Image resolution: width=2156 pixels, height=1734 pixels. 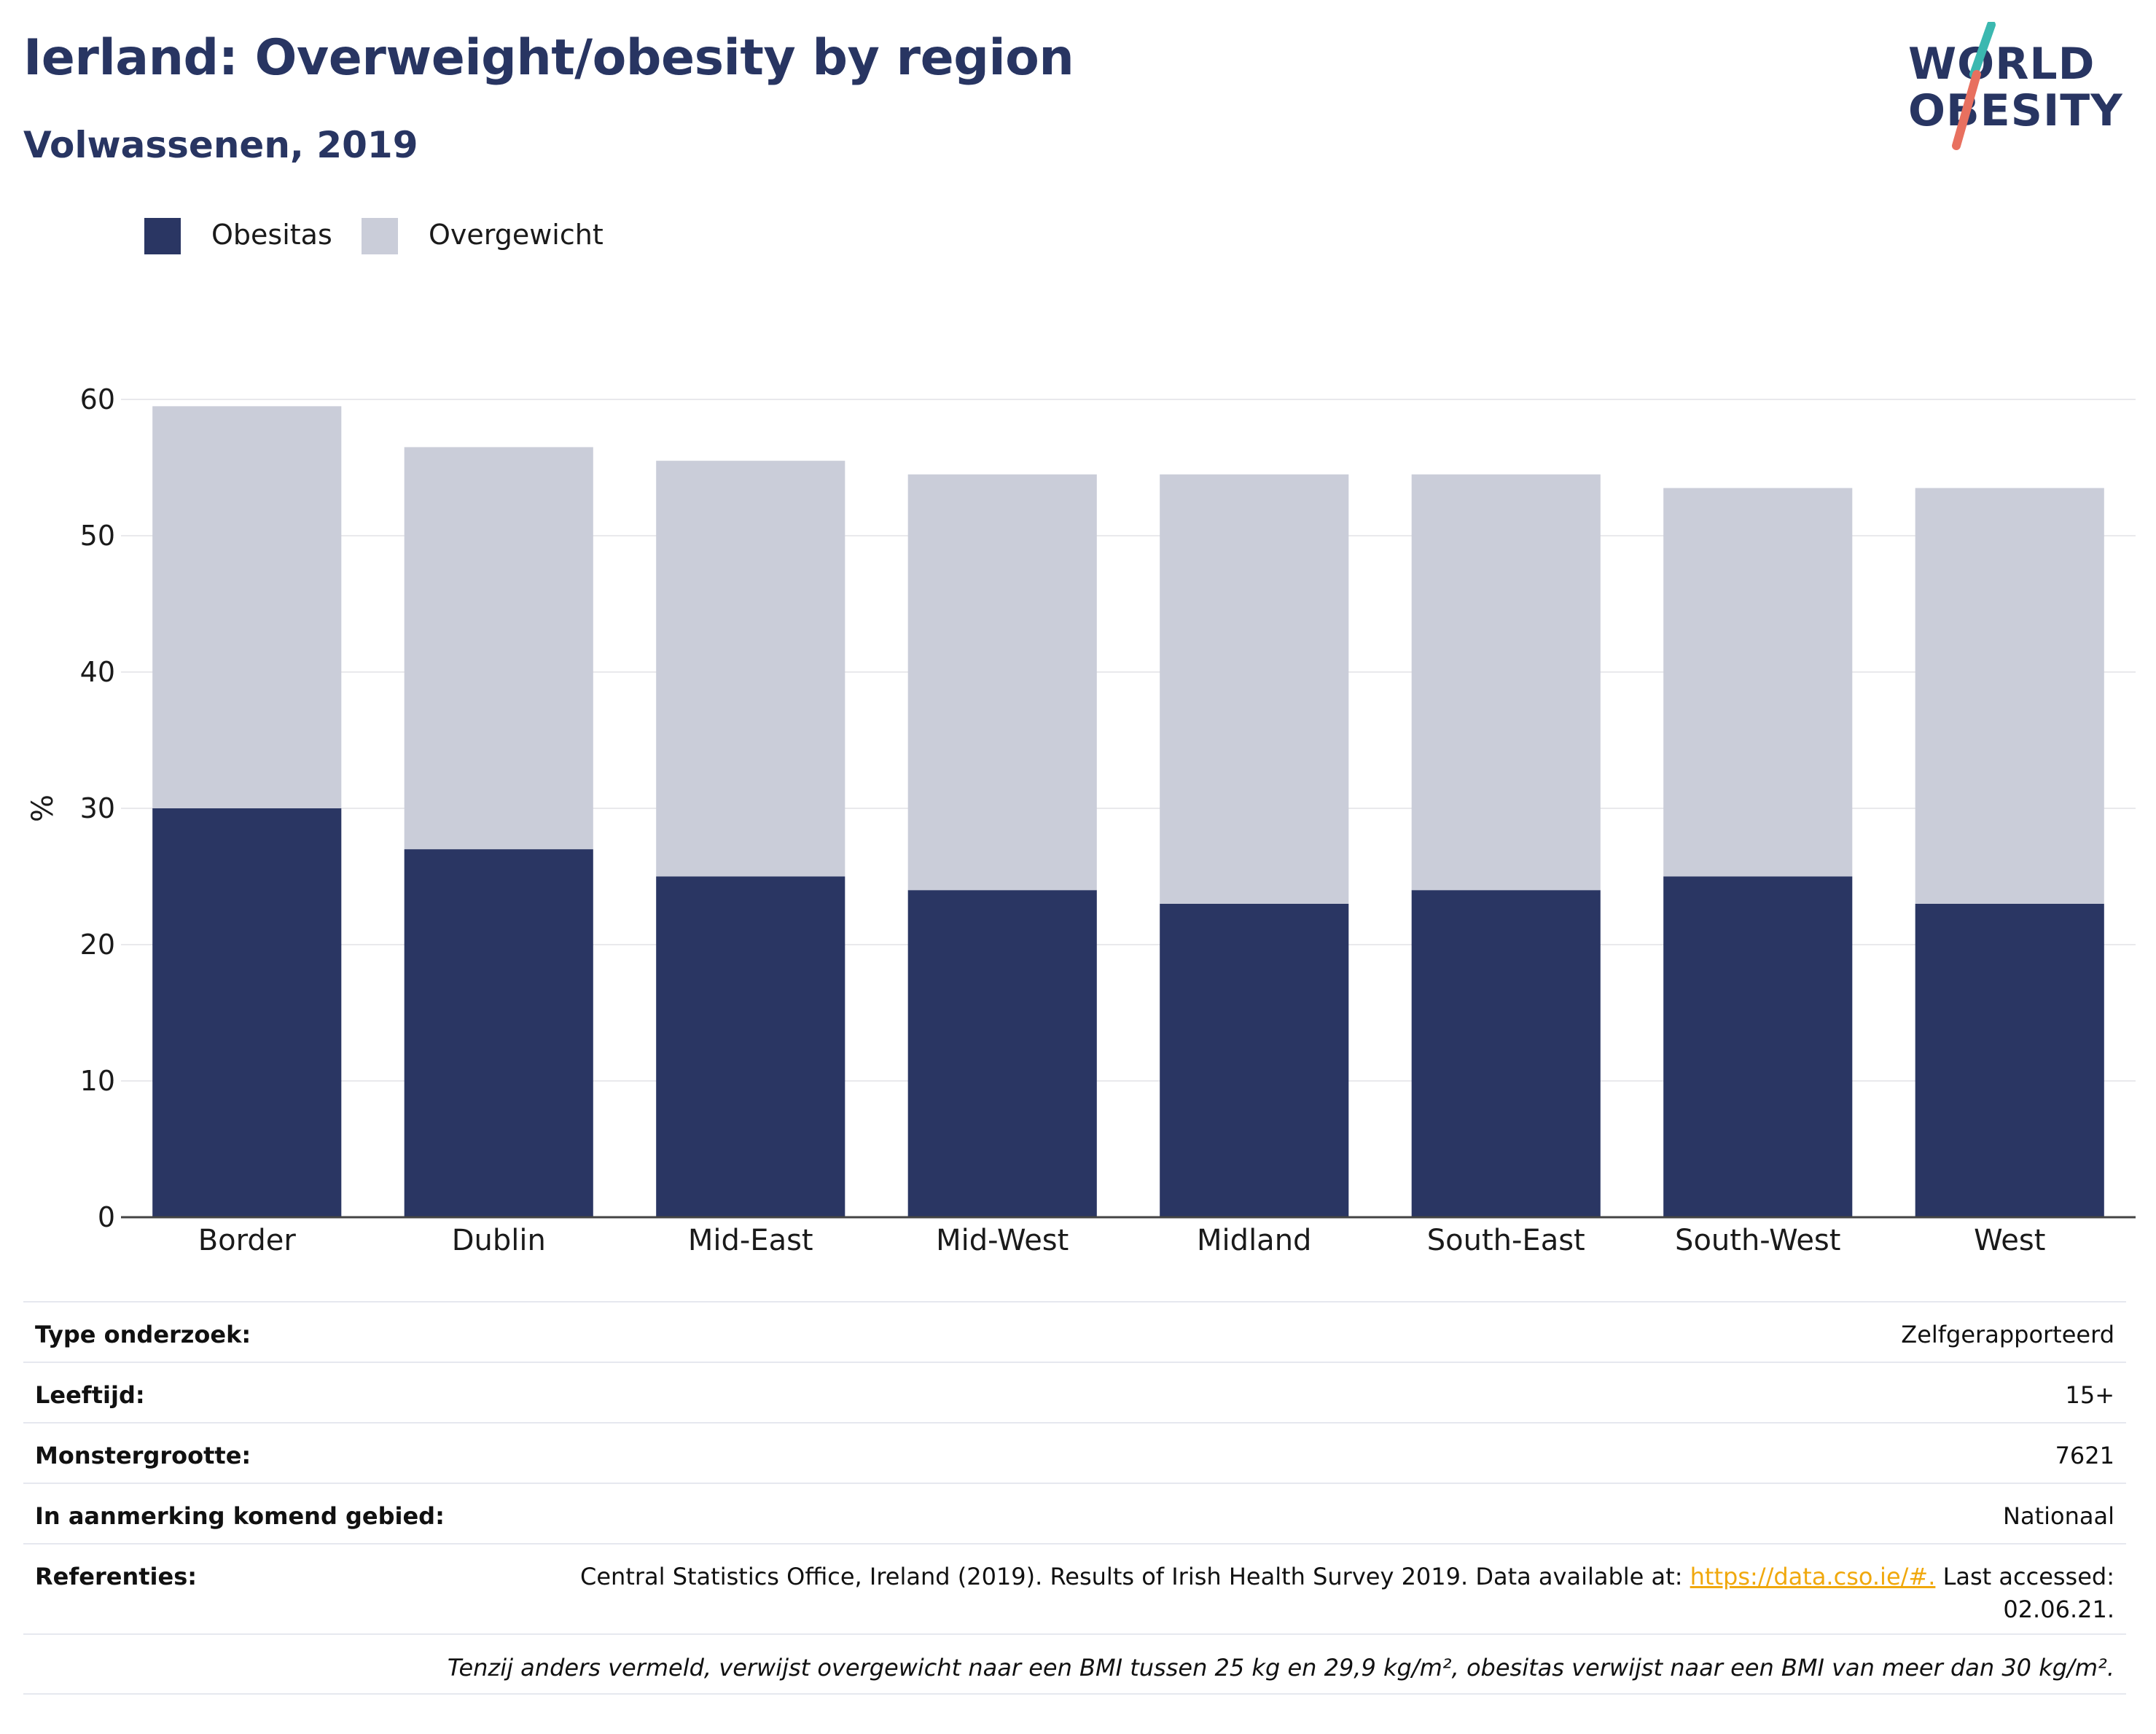 What do you see at coordinates (751, 1240) in the screenshot?
I see `x-tick-label: Mid-East` at bounding box center [751, 1240].